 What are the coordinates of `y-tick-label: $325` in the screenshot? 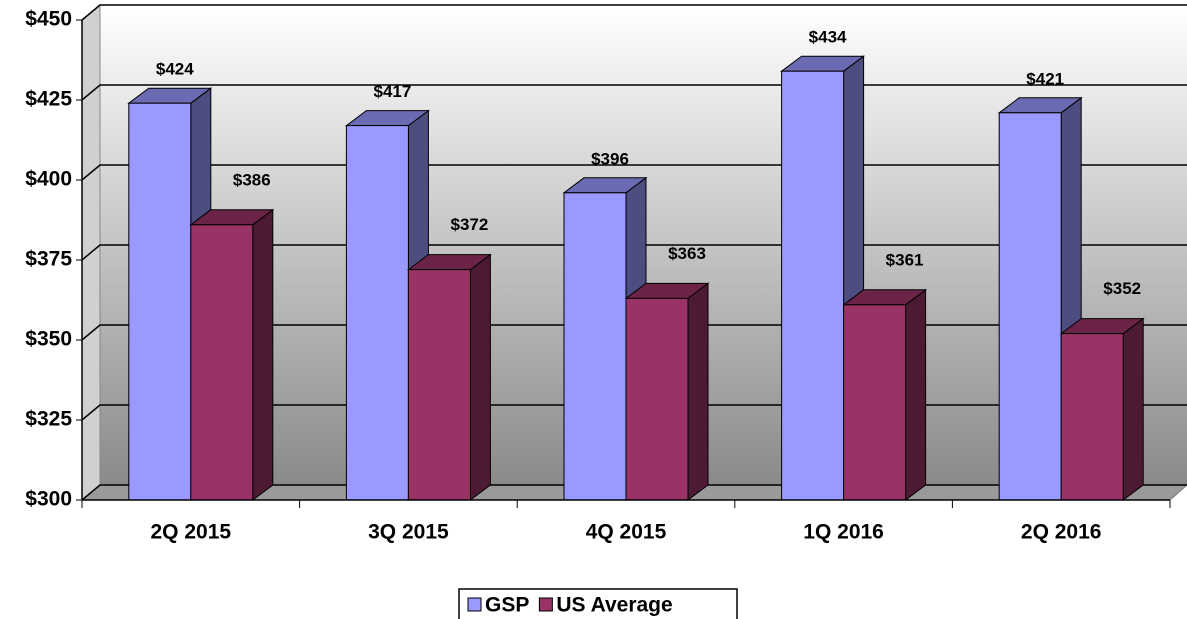 It's located at (48, 419).